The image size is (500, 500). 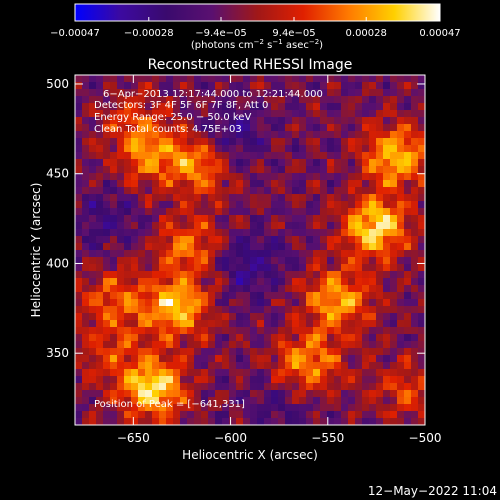 I want to click on colorbar-unit: (photons cm−2 s−1 asec−2), so click(x=257, y=44).